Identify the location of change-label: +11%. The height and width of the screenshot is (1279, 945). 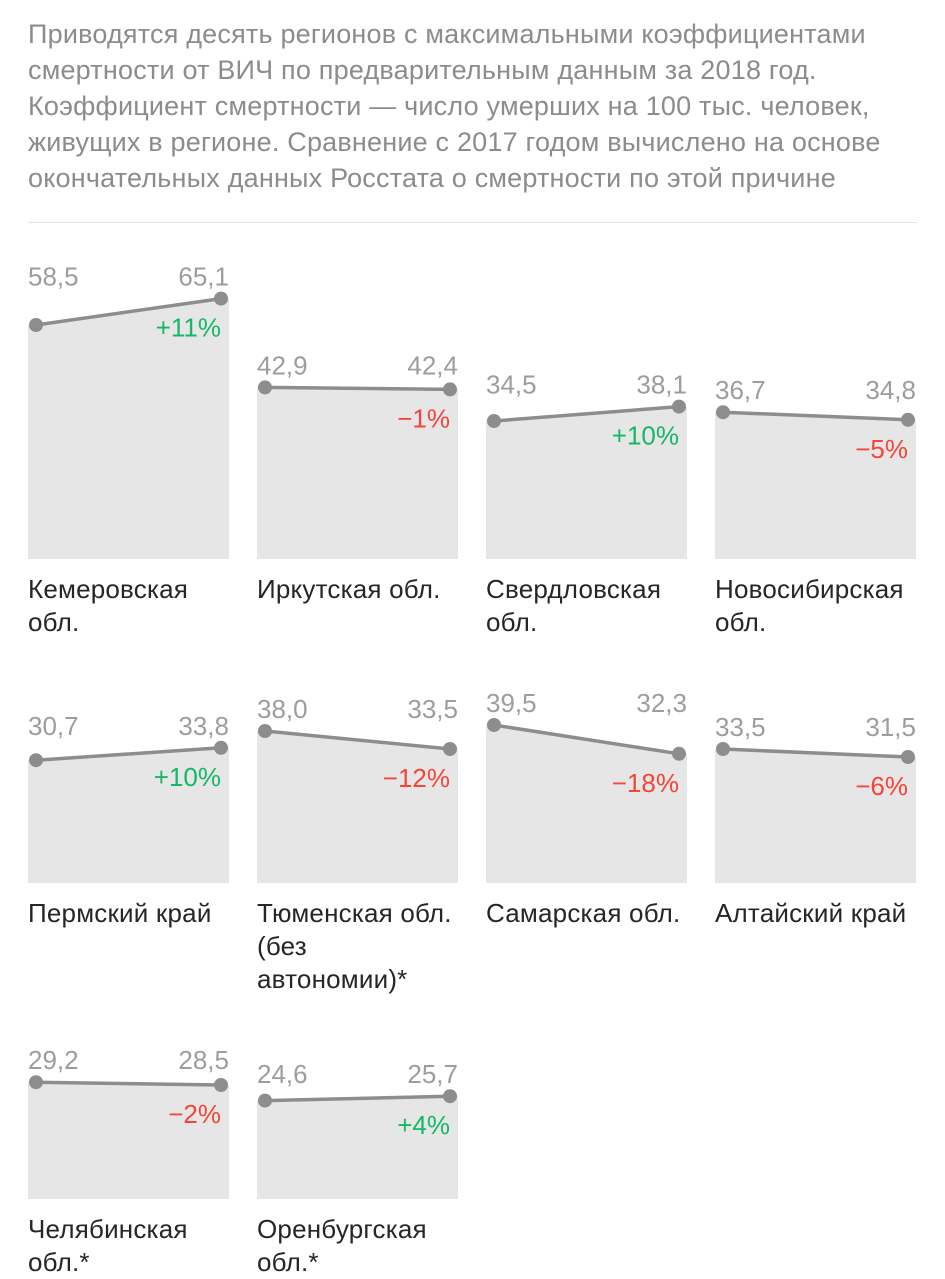
(188, 328).